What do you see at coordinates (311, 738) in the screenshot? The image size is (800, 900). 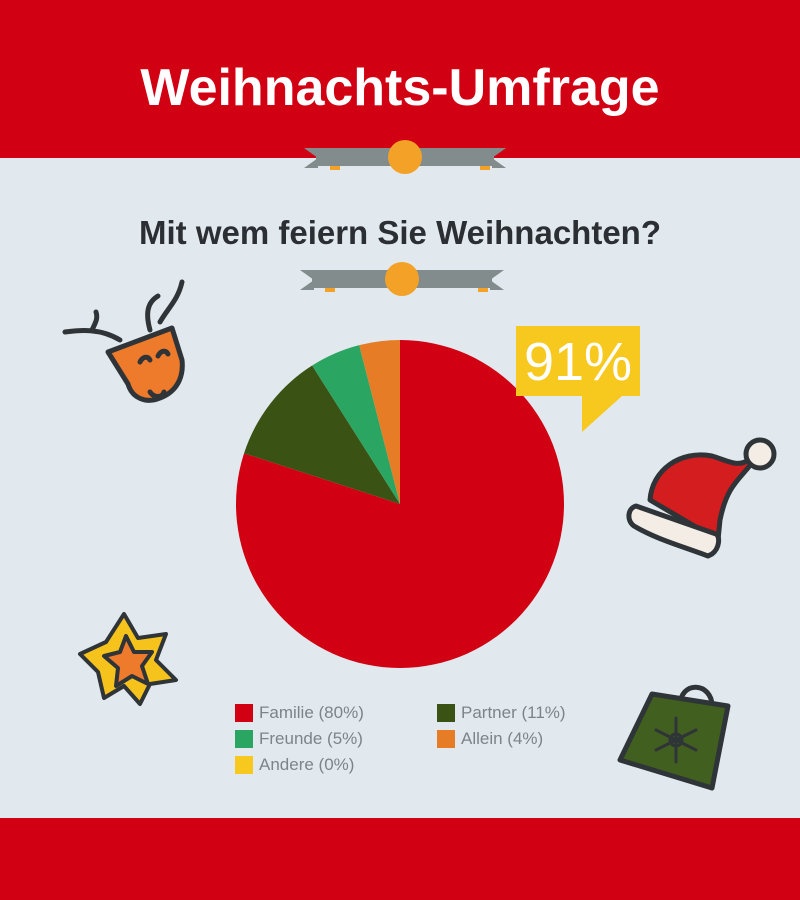 I see `legend-label: Freunde (5%)` at bounding box center [311, 738].